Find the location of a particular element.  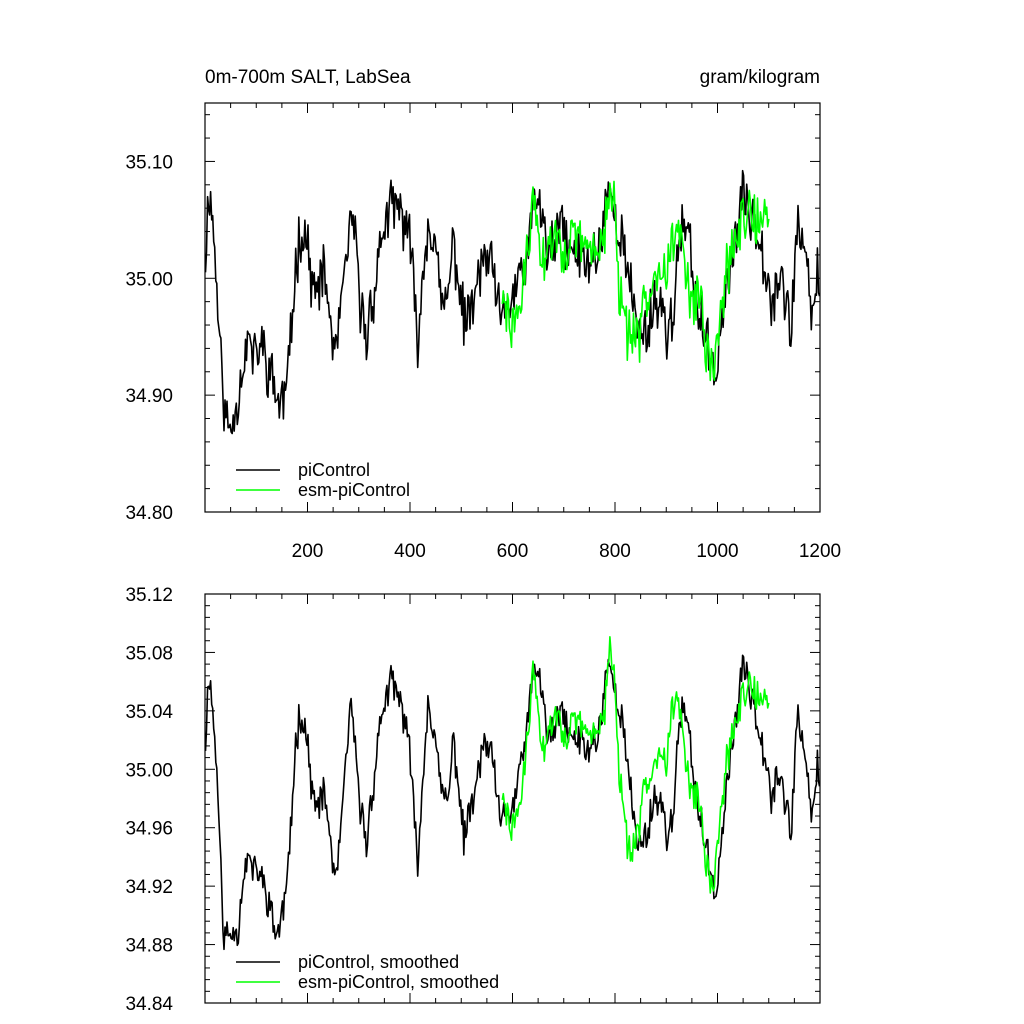

x-tick-label: 600 is located at coordinates (513, 551).